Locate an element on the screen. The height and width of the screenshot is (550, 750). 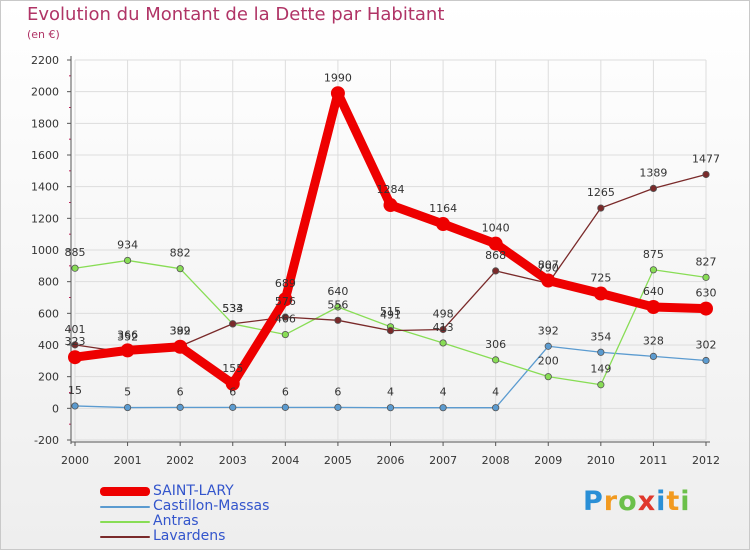
y-tick-label: 1800 is located at coordinates (45, 123).